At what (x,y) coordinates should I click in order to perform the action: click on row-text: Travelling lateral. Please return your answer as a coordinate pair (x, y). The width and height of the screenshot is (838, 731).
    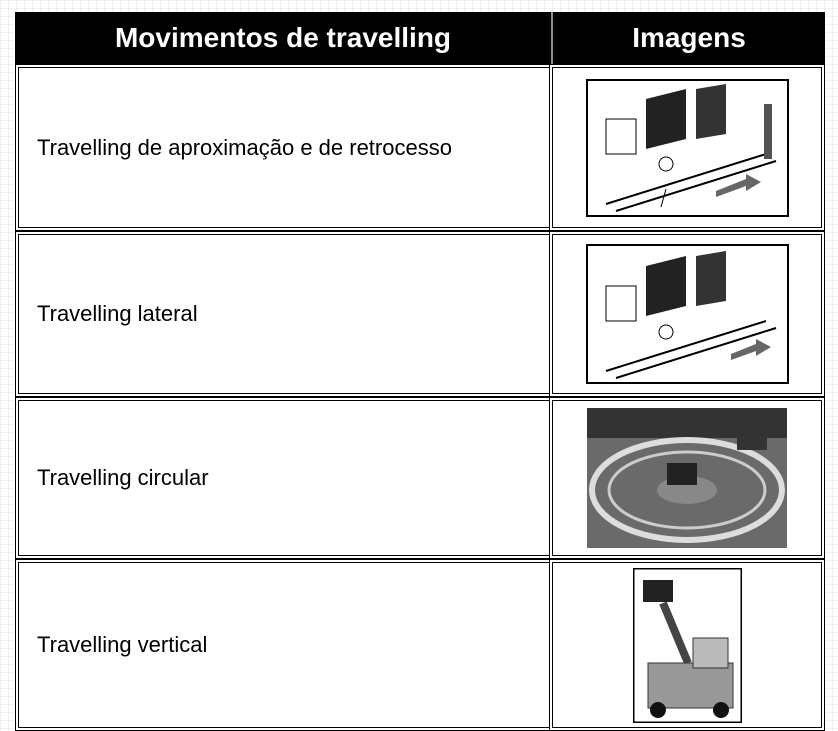
    Looking at the image, I should click on (284, 314).